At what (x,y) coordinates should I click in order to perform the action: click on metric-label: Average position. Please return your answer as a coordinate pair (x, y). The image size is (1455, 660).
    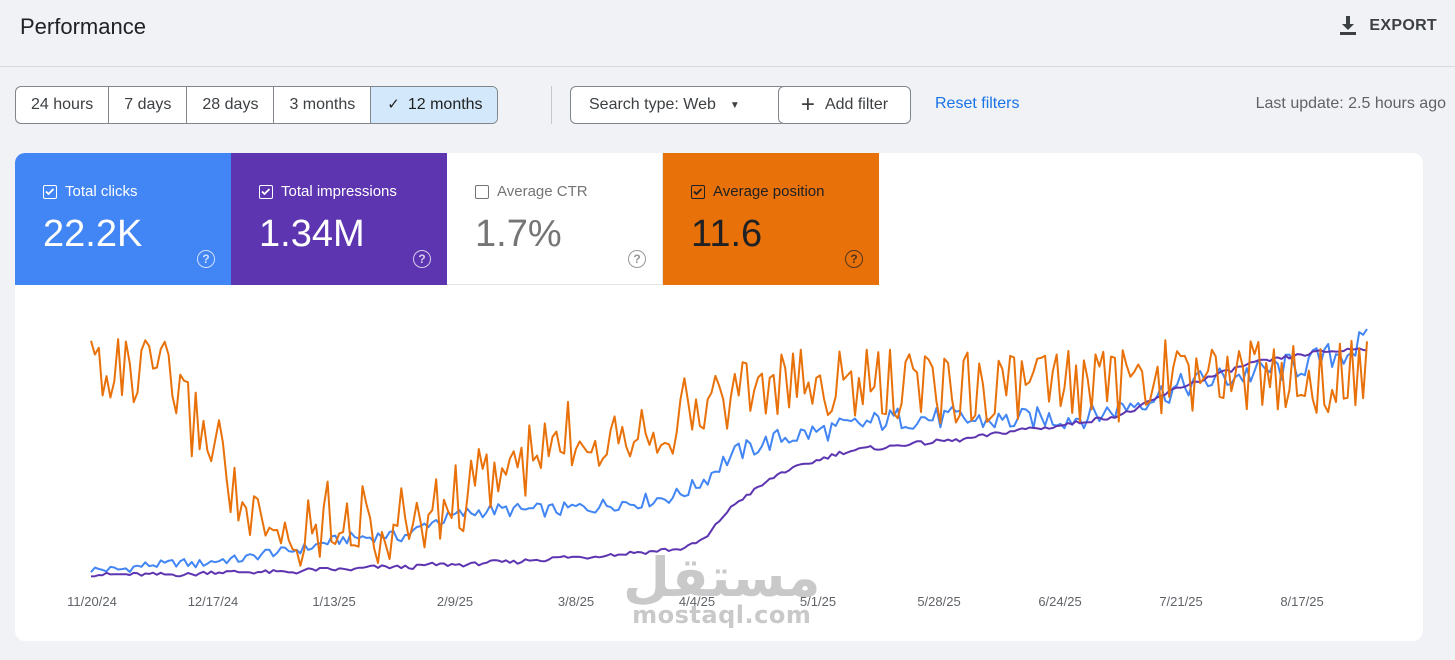
    Looking at the image, I should click on (769, 191).